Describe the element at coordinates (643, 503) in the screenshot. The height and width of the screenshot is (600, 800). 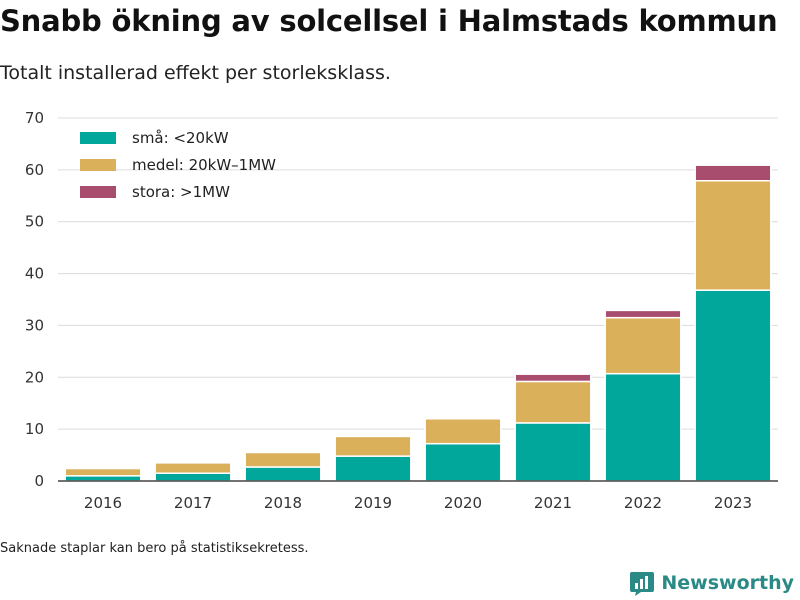
I see `x-tick-label: 2022` at that location.